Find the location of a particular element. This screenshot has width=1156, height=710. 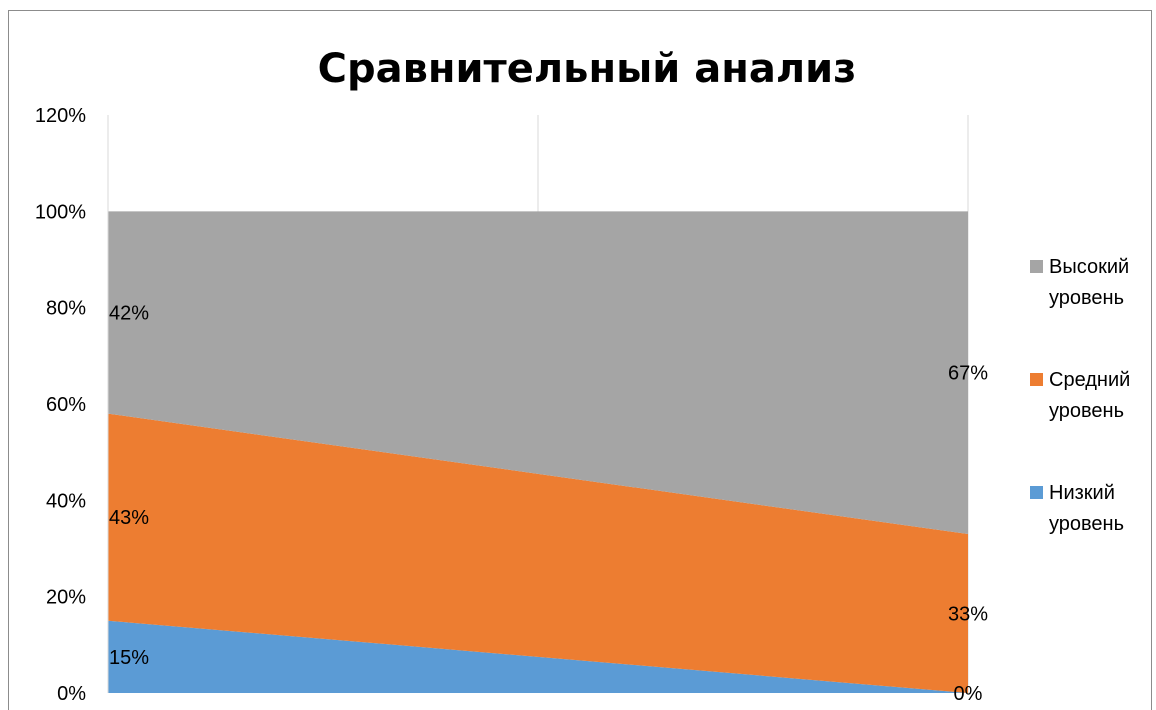

data-label: 33% is located at coordinates (968, 615).